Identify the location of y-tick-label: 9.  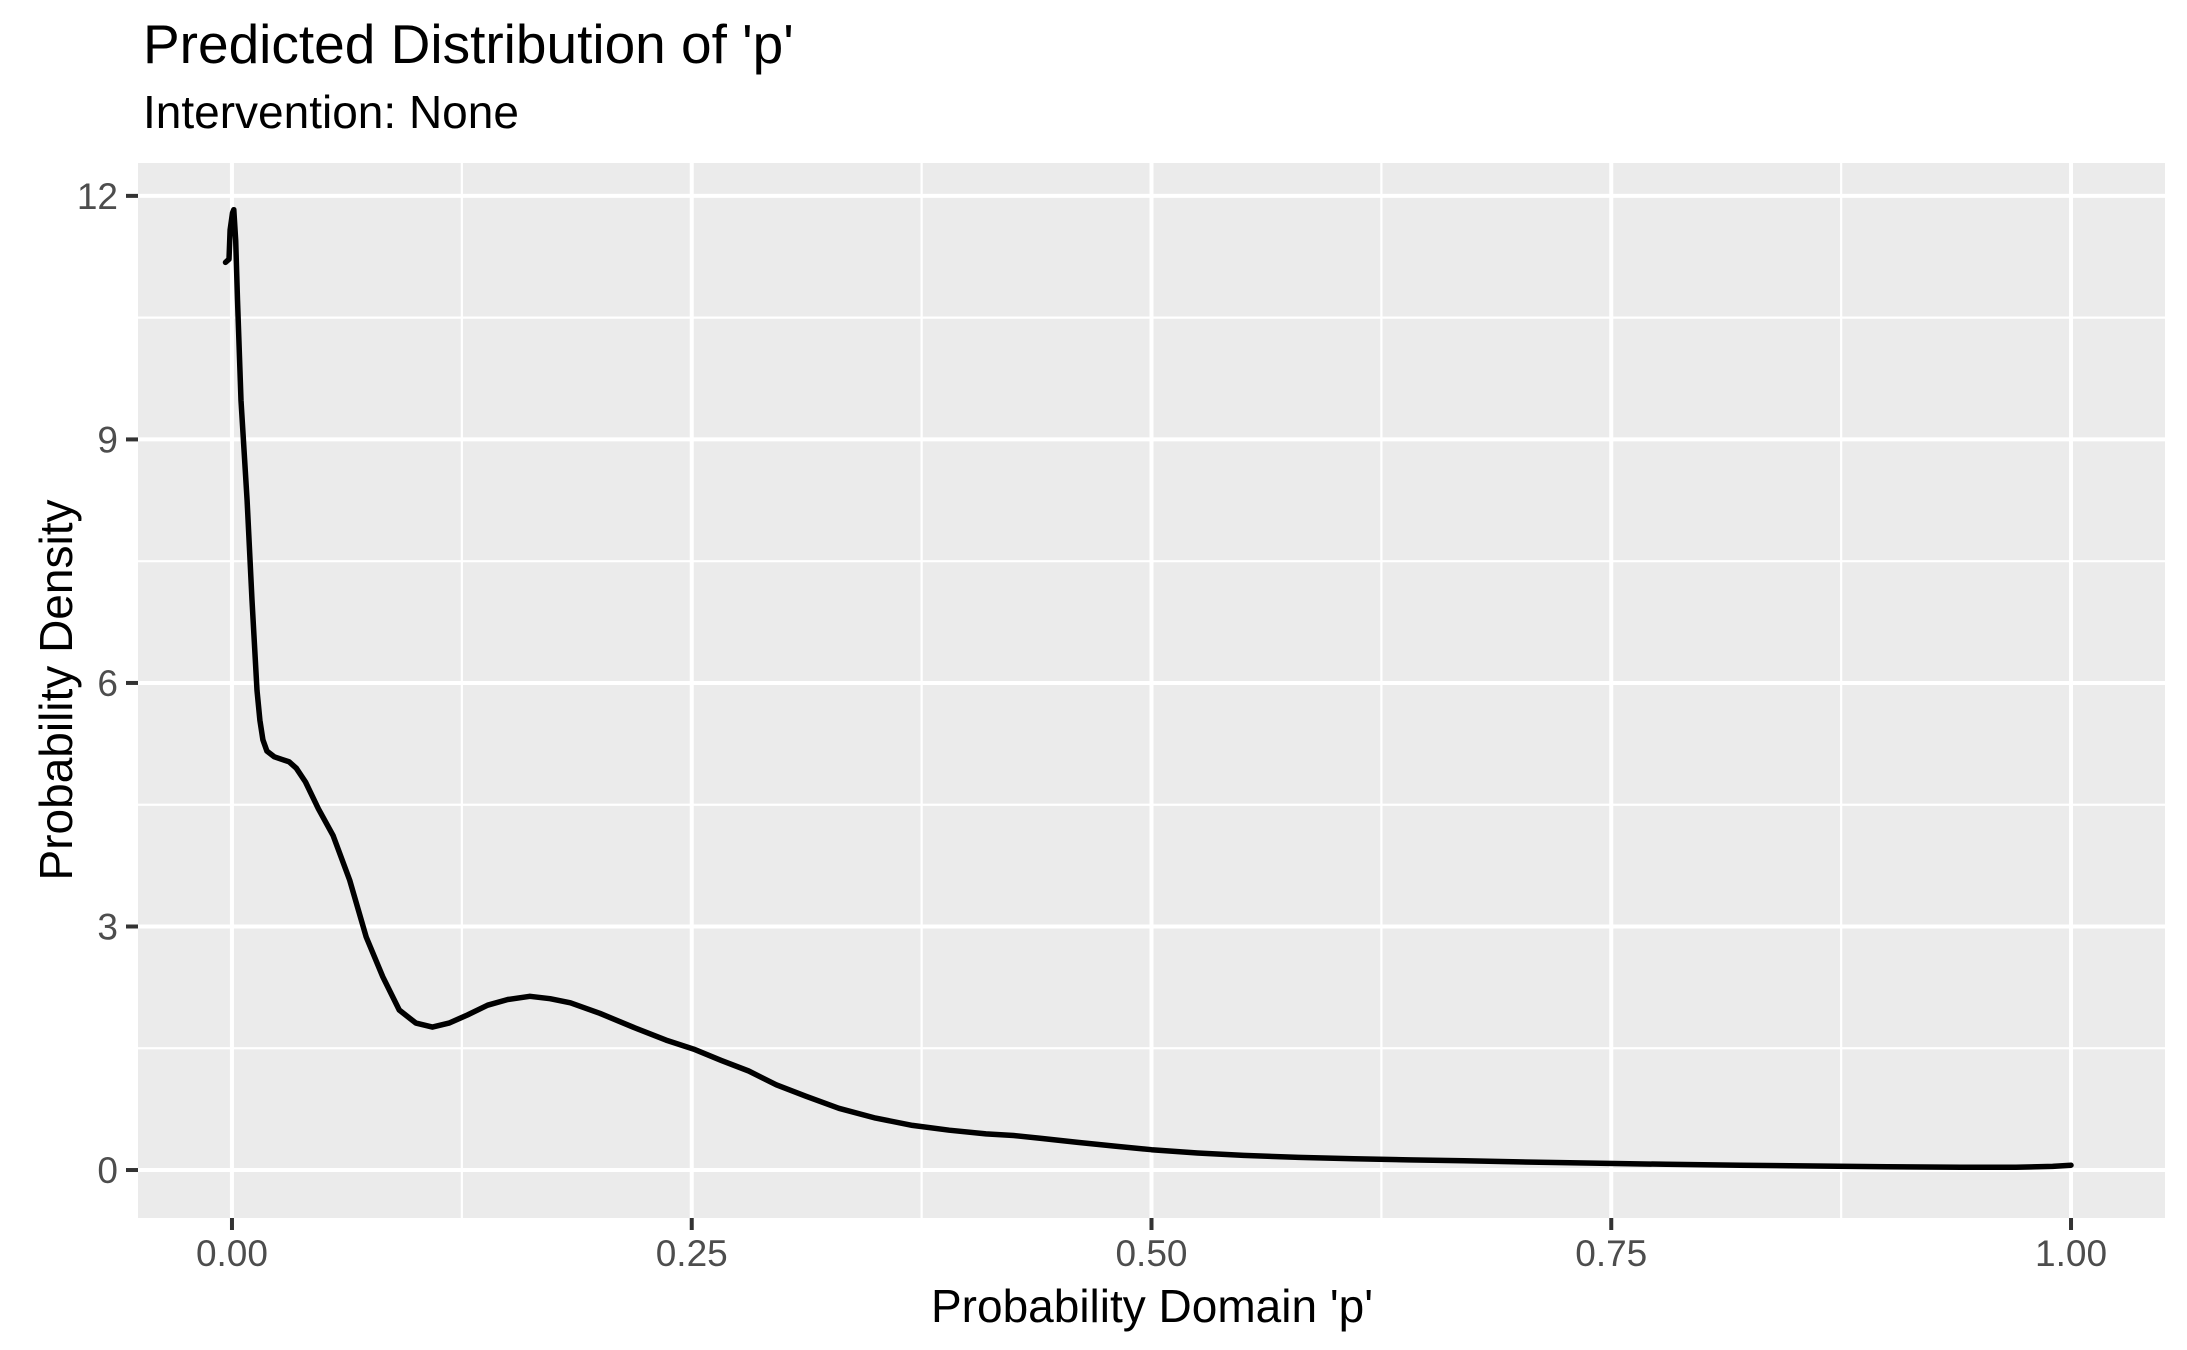
(107, 439).